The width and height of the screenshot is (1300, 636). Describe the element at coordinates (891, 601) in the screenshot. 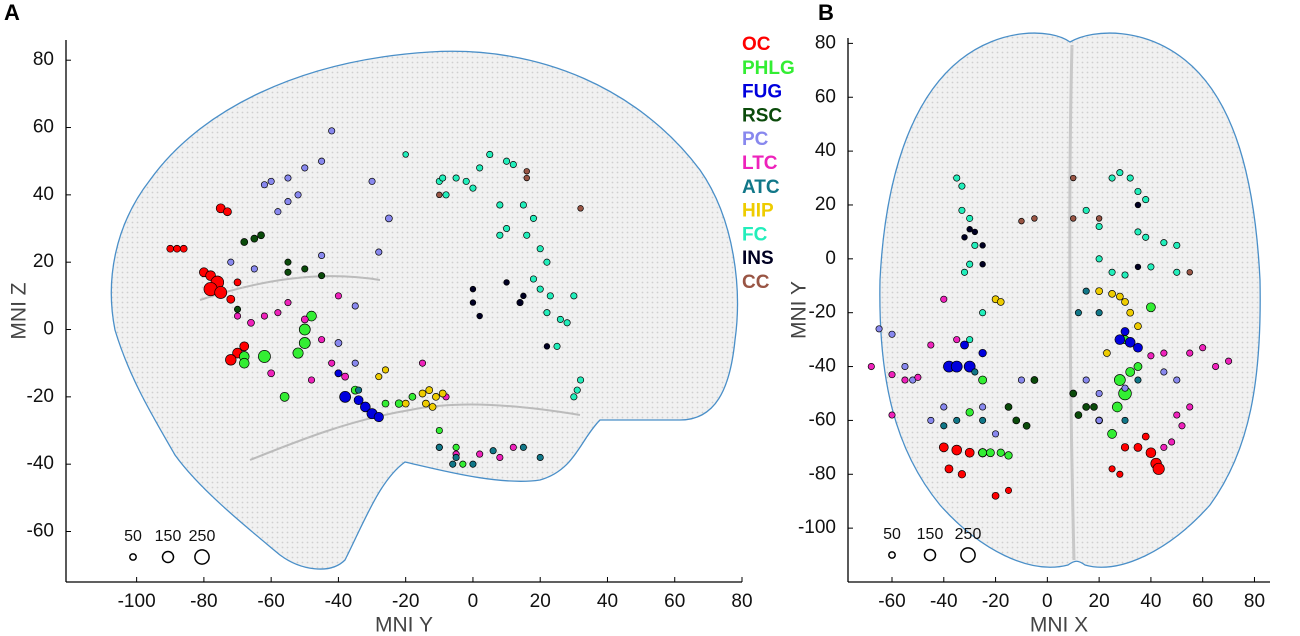

I see `x-tick-label: -60` at that location.